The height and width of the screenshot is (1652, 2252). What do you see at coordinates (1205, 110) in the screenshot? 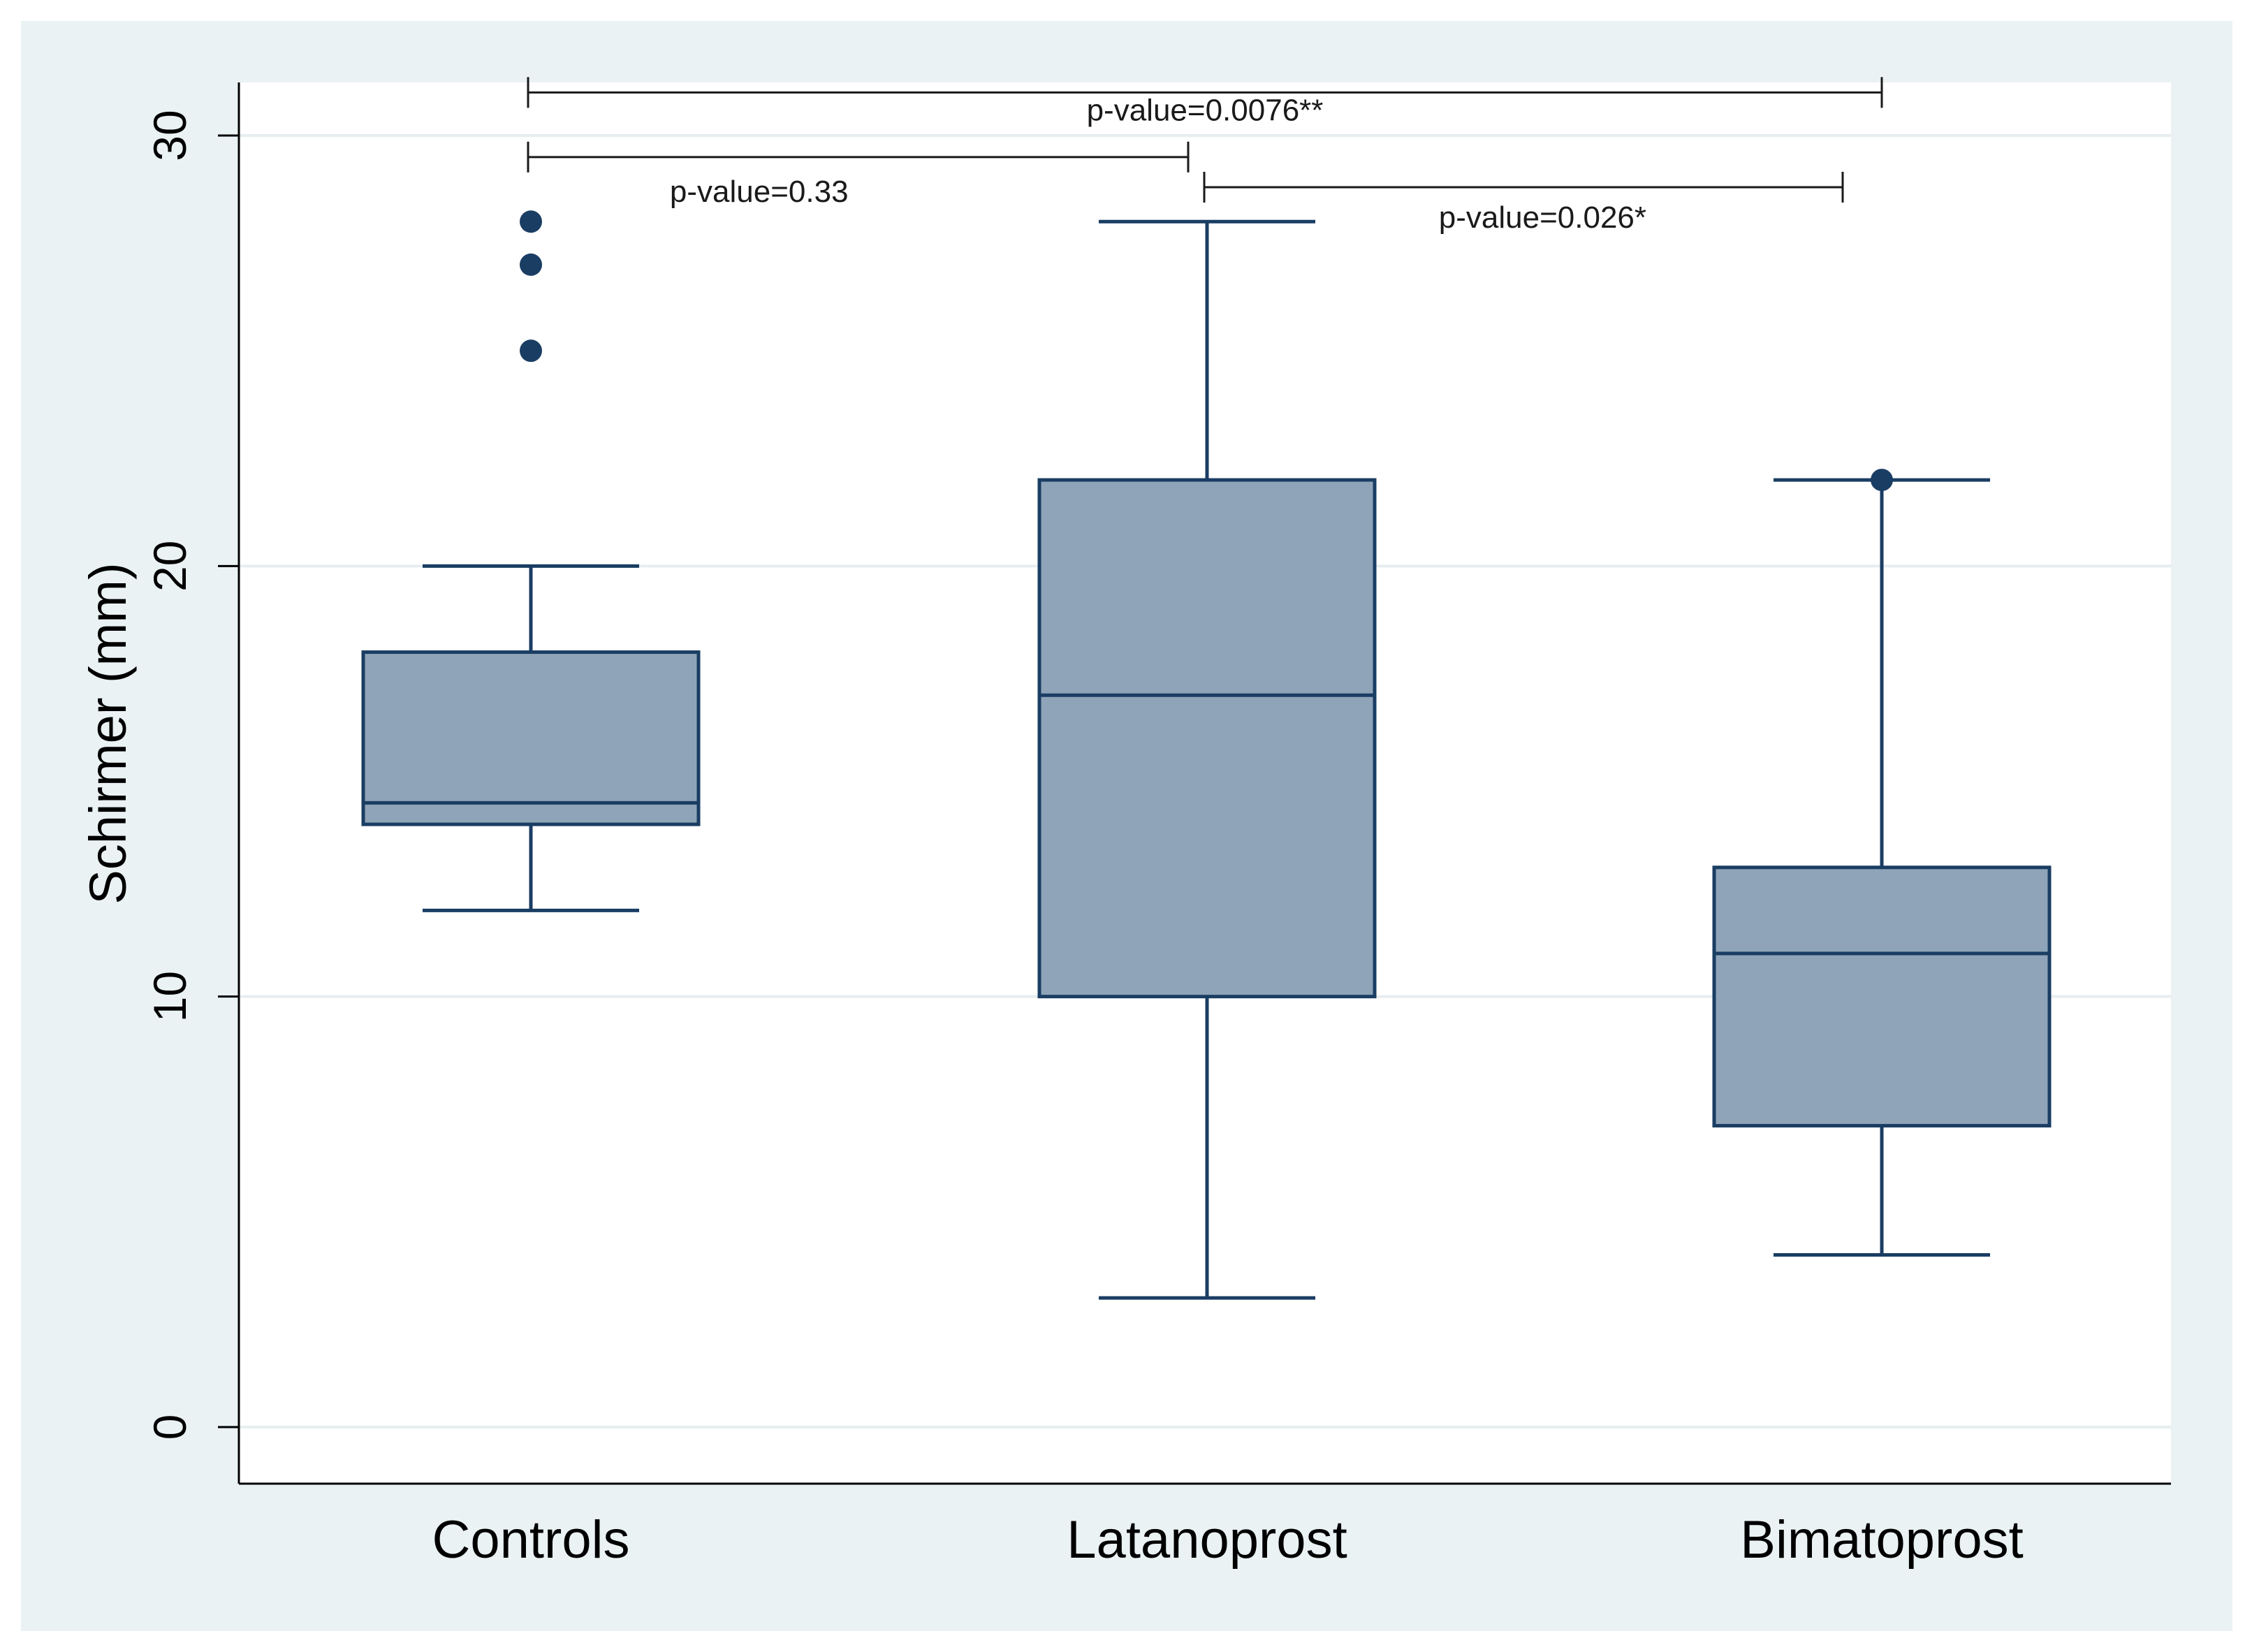
I see `p-value-label: p-value=0.0076**` at bounding box center [1205, 110].